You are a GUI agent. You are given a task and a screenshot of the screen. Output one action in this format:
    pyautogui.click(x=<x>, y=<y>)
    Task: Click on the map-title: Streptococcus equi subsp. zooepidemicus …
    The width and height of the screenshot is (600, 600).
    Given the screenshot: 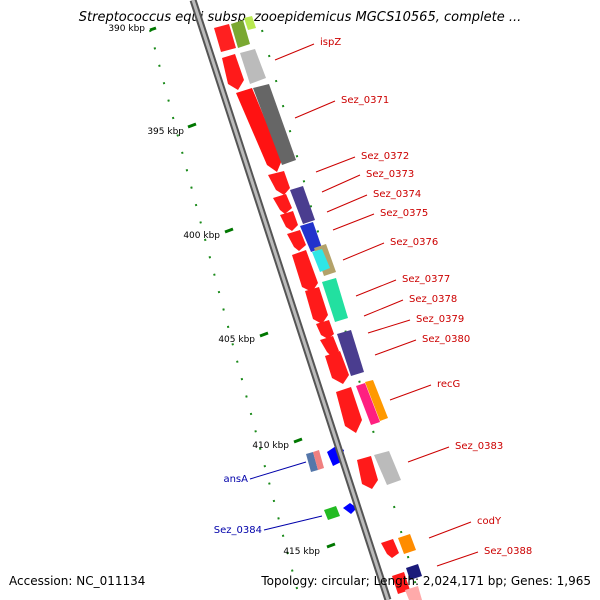 What is the action you would take?
    pyautogui.click(x=300, y=17)
    